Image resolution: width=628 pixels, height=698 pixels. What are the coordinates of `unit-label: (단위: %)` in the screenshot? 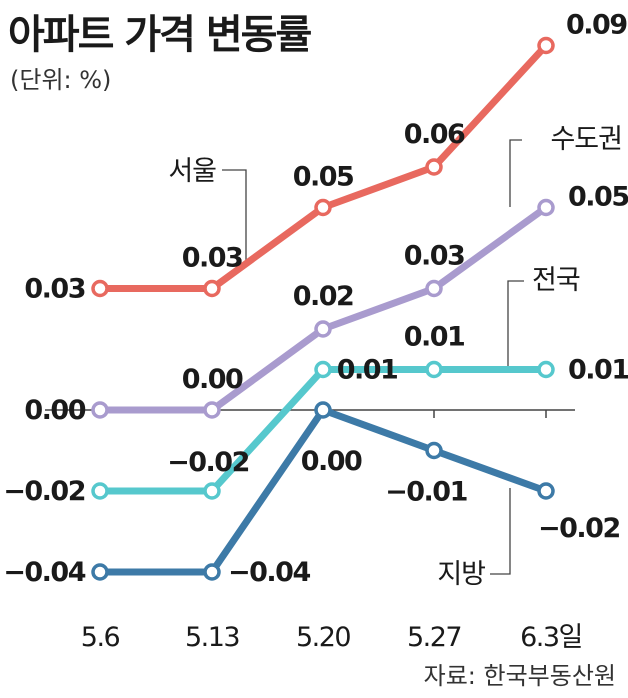 It's located at (61, 80).